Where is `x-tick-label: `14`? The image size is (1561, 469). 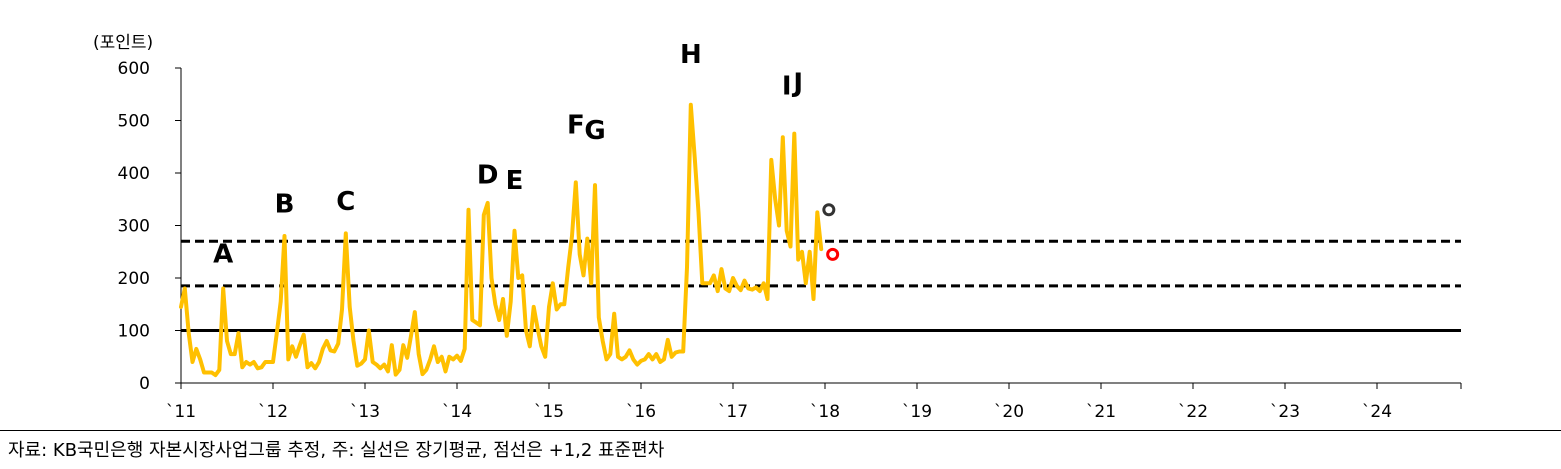 x-tick-label: `14 is located at coordinates (457, 412).